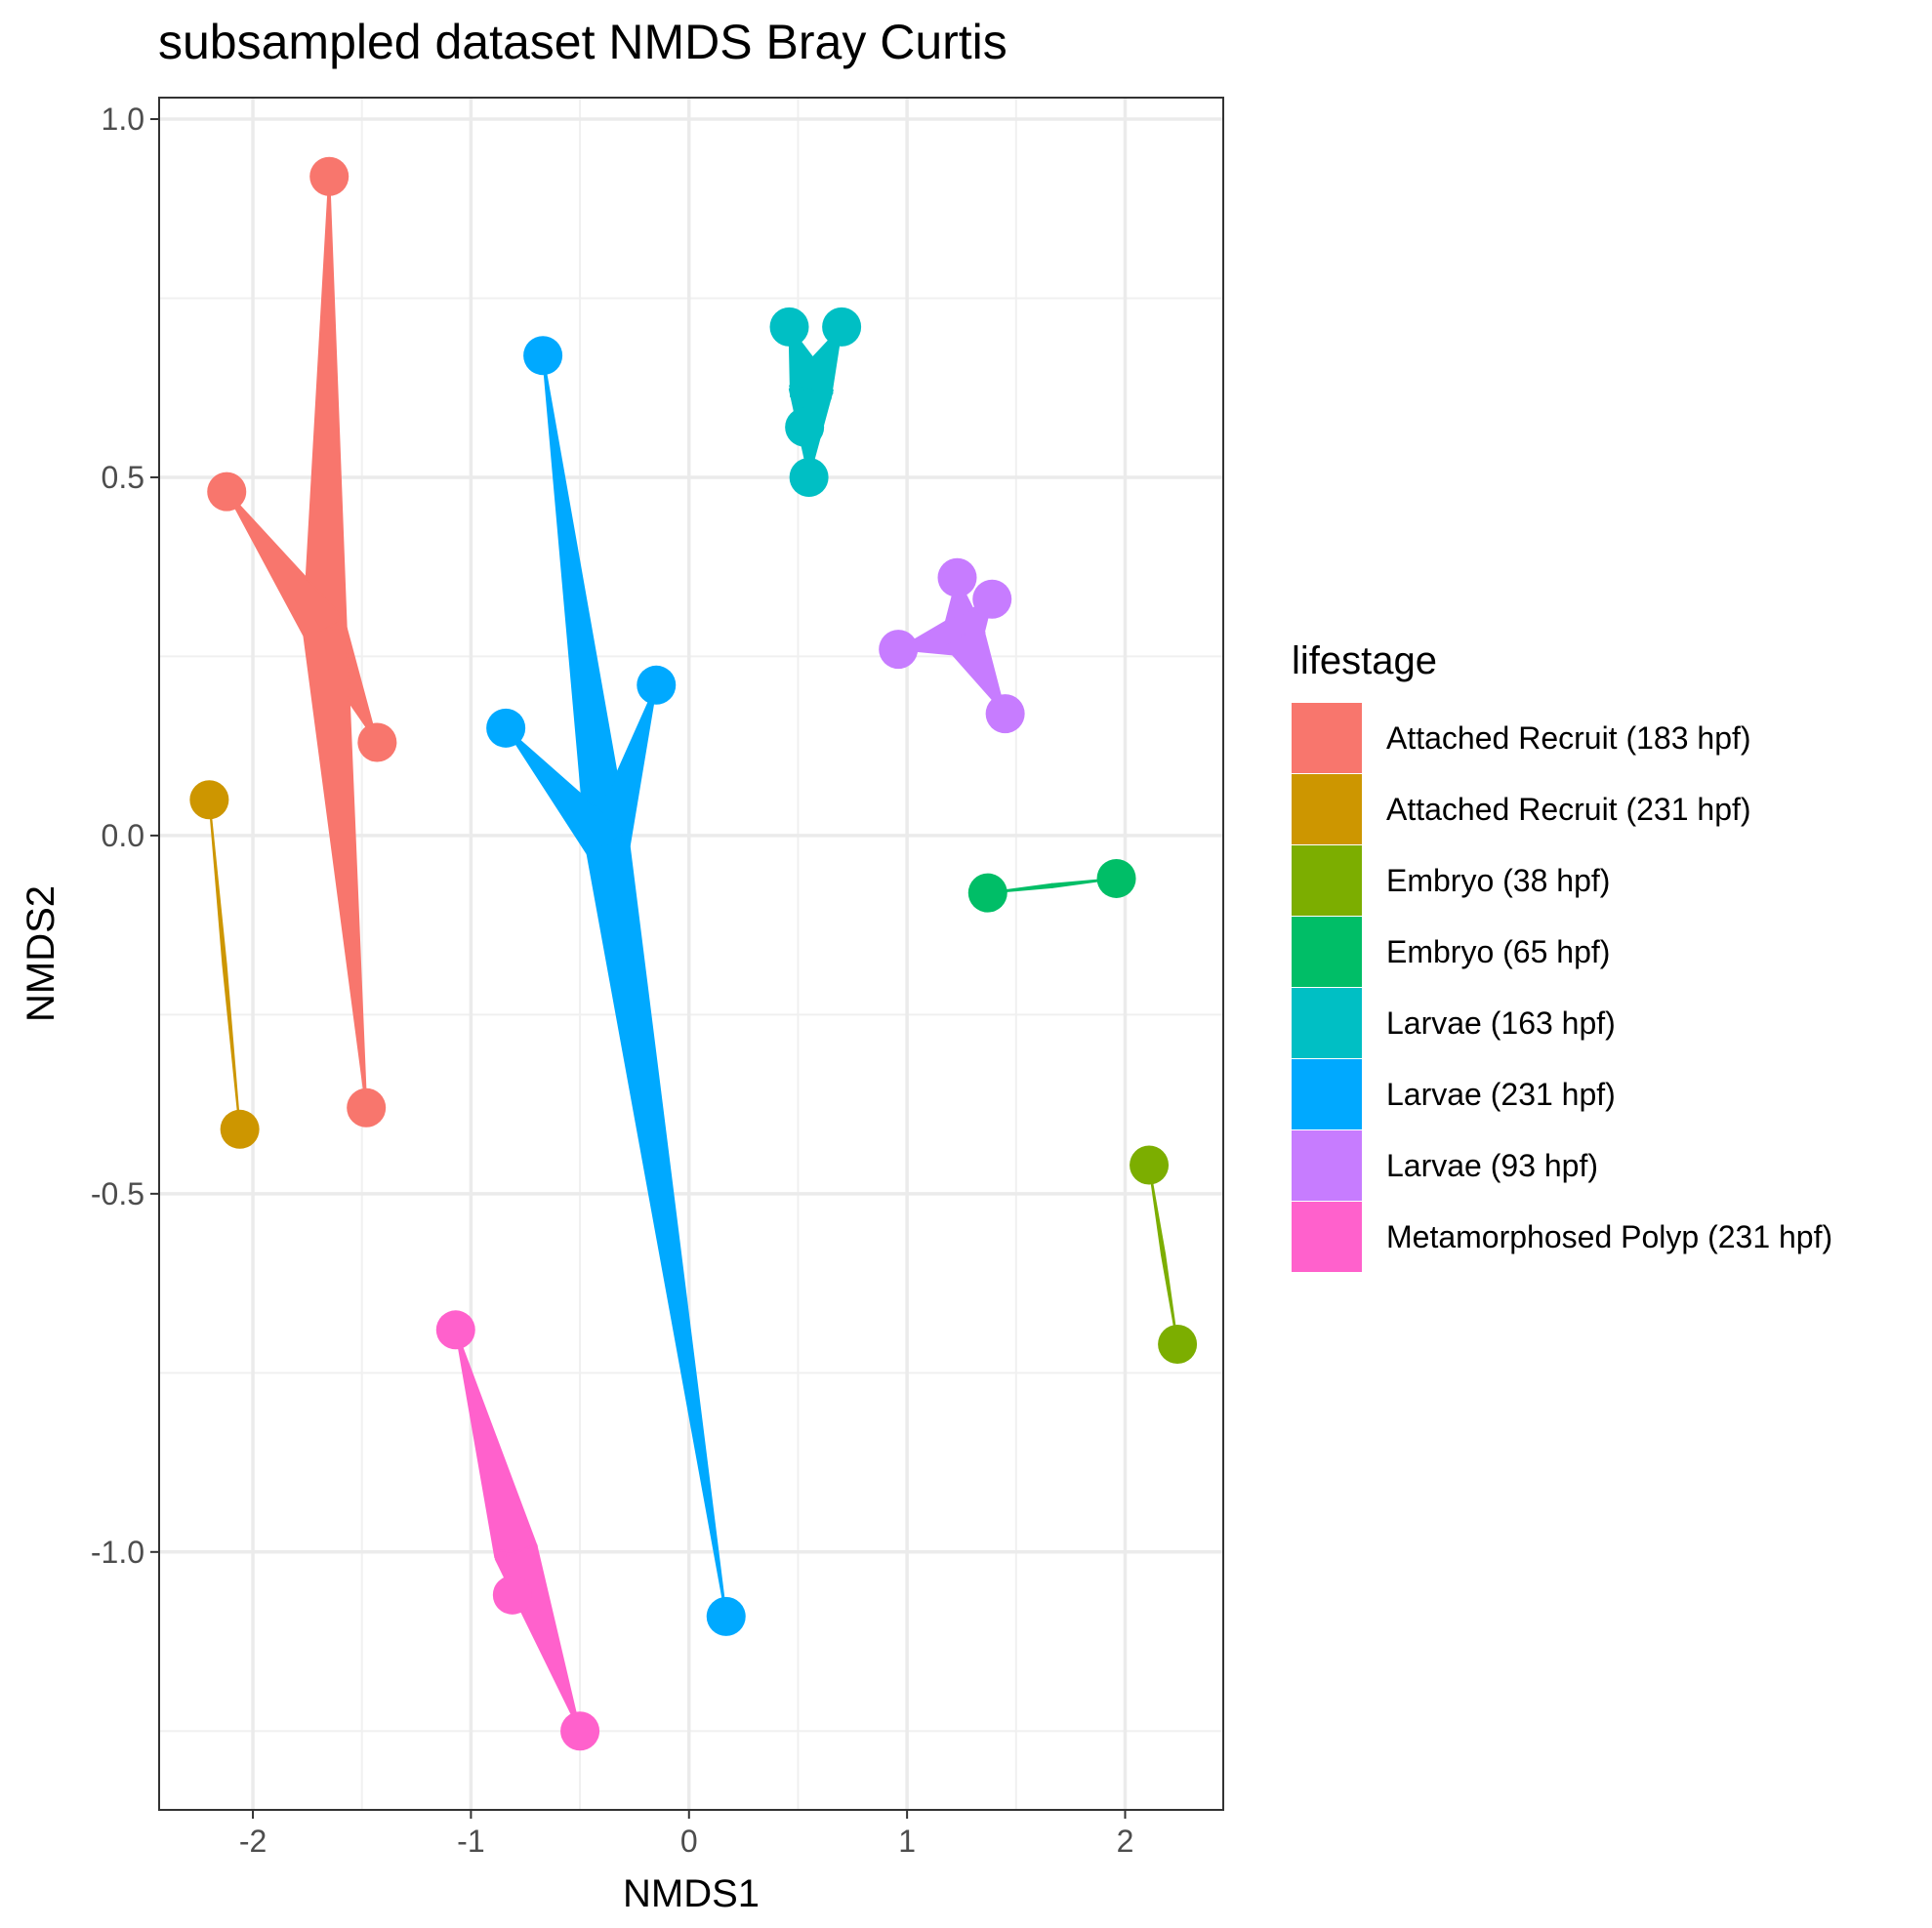 This screenshot has height=1928, width=1932. Describe the element at coordinates (41, 953) in the screenshot. I see `y-axis-title: NMDS2` at that location.